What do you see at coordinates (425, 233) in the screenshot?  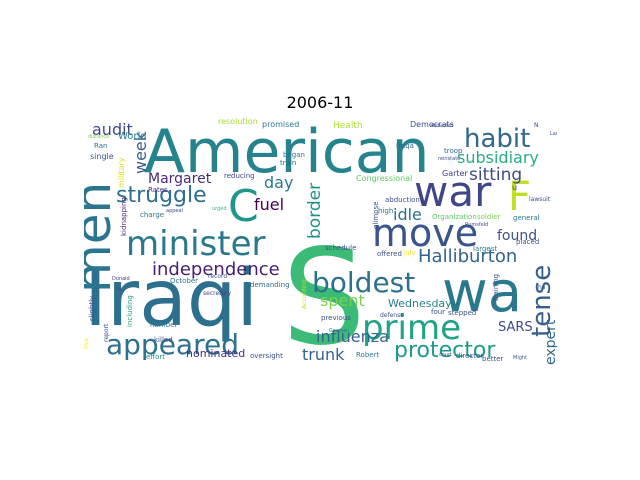 I see `cloud-word-7: move` at bounding box center [425, 233].